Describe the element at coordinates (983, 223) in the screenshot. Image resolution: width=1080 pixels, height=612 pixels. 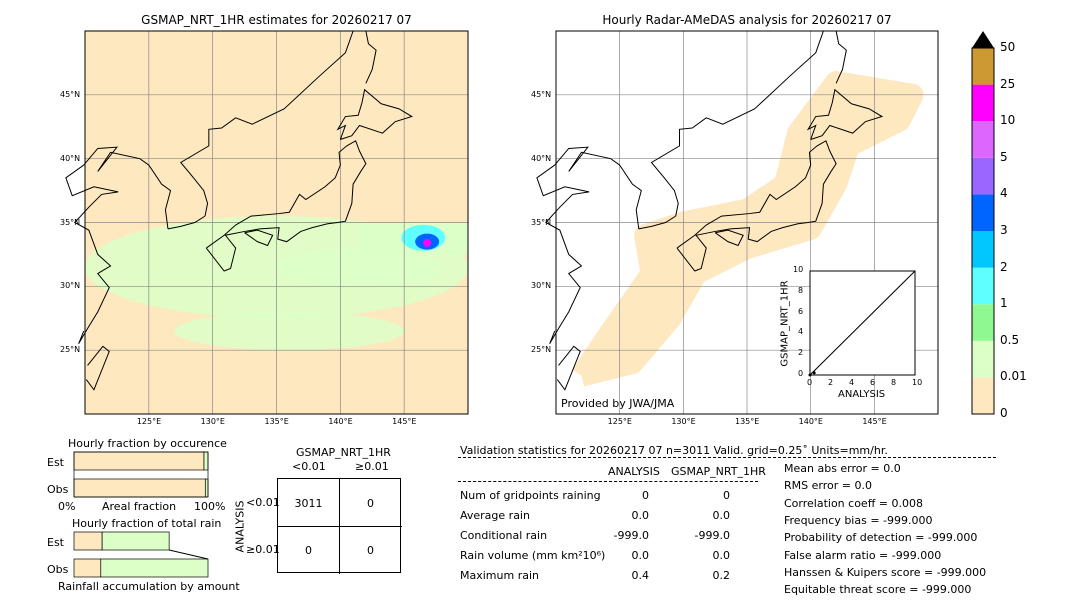
I see `colorbar` at that location.